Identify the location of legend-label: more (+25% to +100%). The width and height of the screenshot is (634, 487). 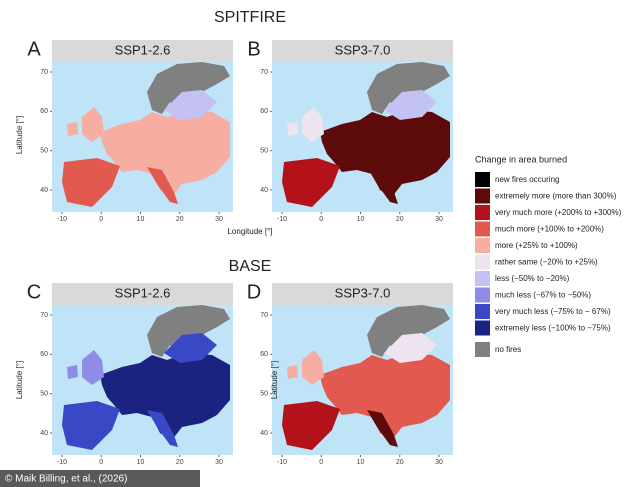
(536, 245).